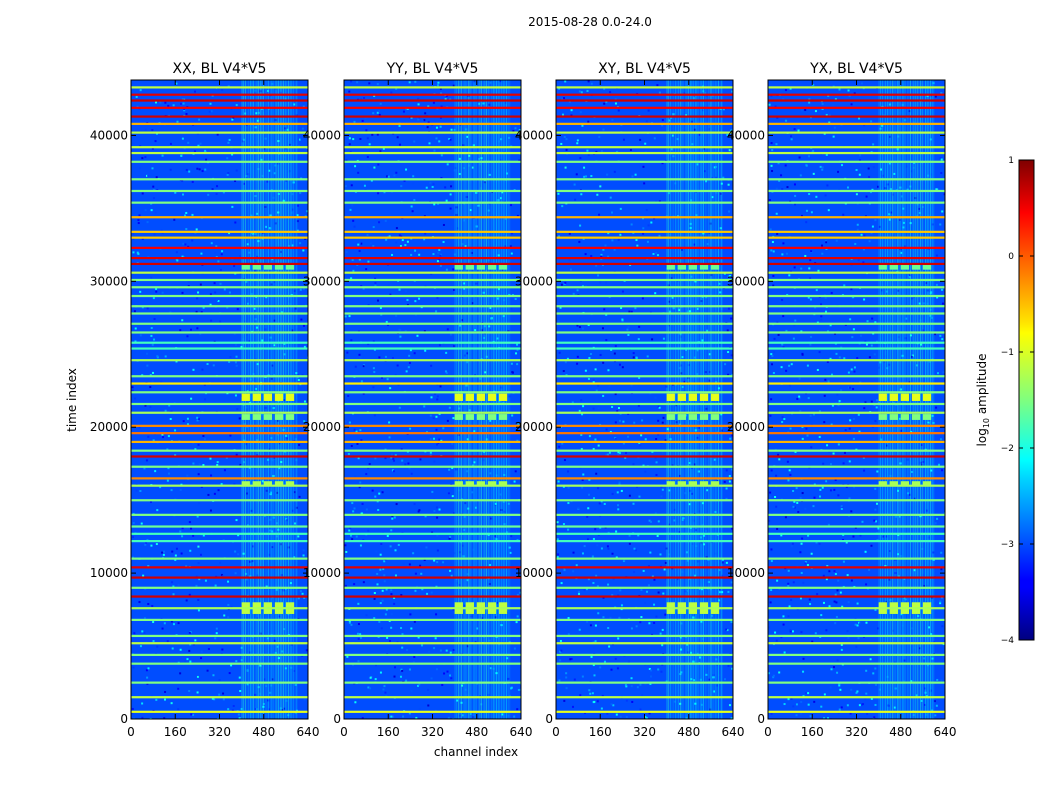 The height and width of the screenshot is (800, 1050). Describe the element at coordinates (746, 135) in the screenshot. I see `y-tick-label: 40000` at that location.